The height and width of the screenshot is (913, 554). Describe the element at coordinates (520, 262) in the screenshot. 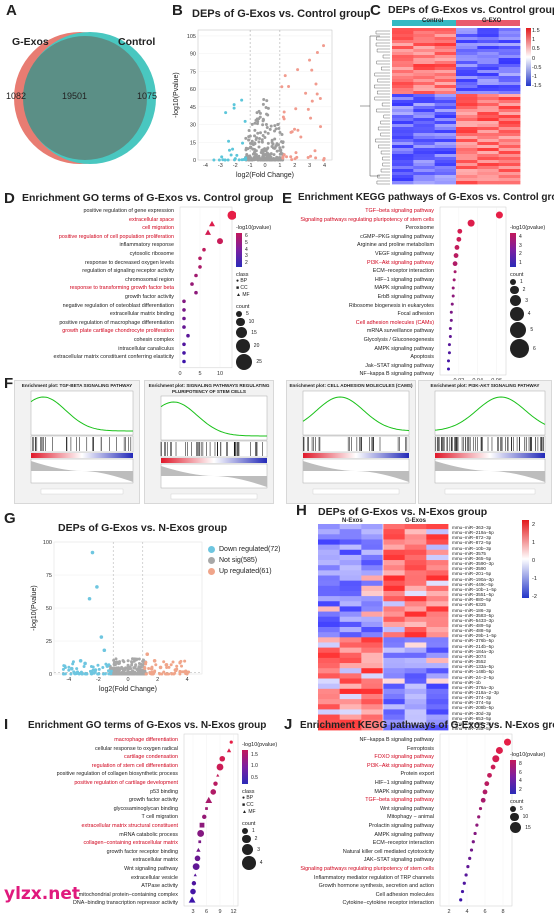

I see `legend-color-tick: 1` at that location.